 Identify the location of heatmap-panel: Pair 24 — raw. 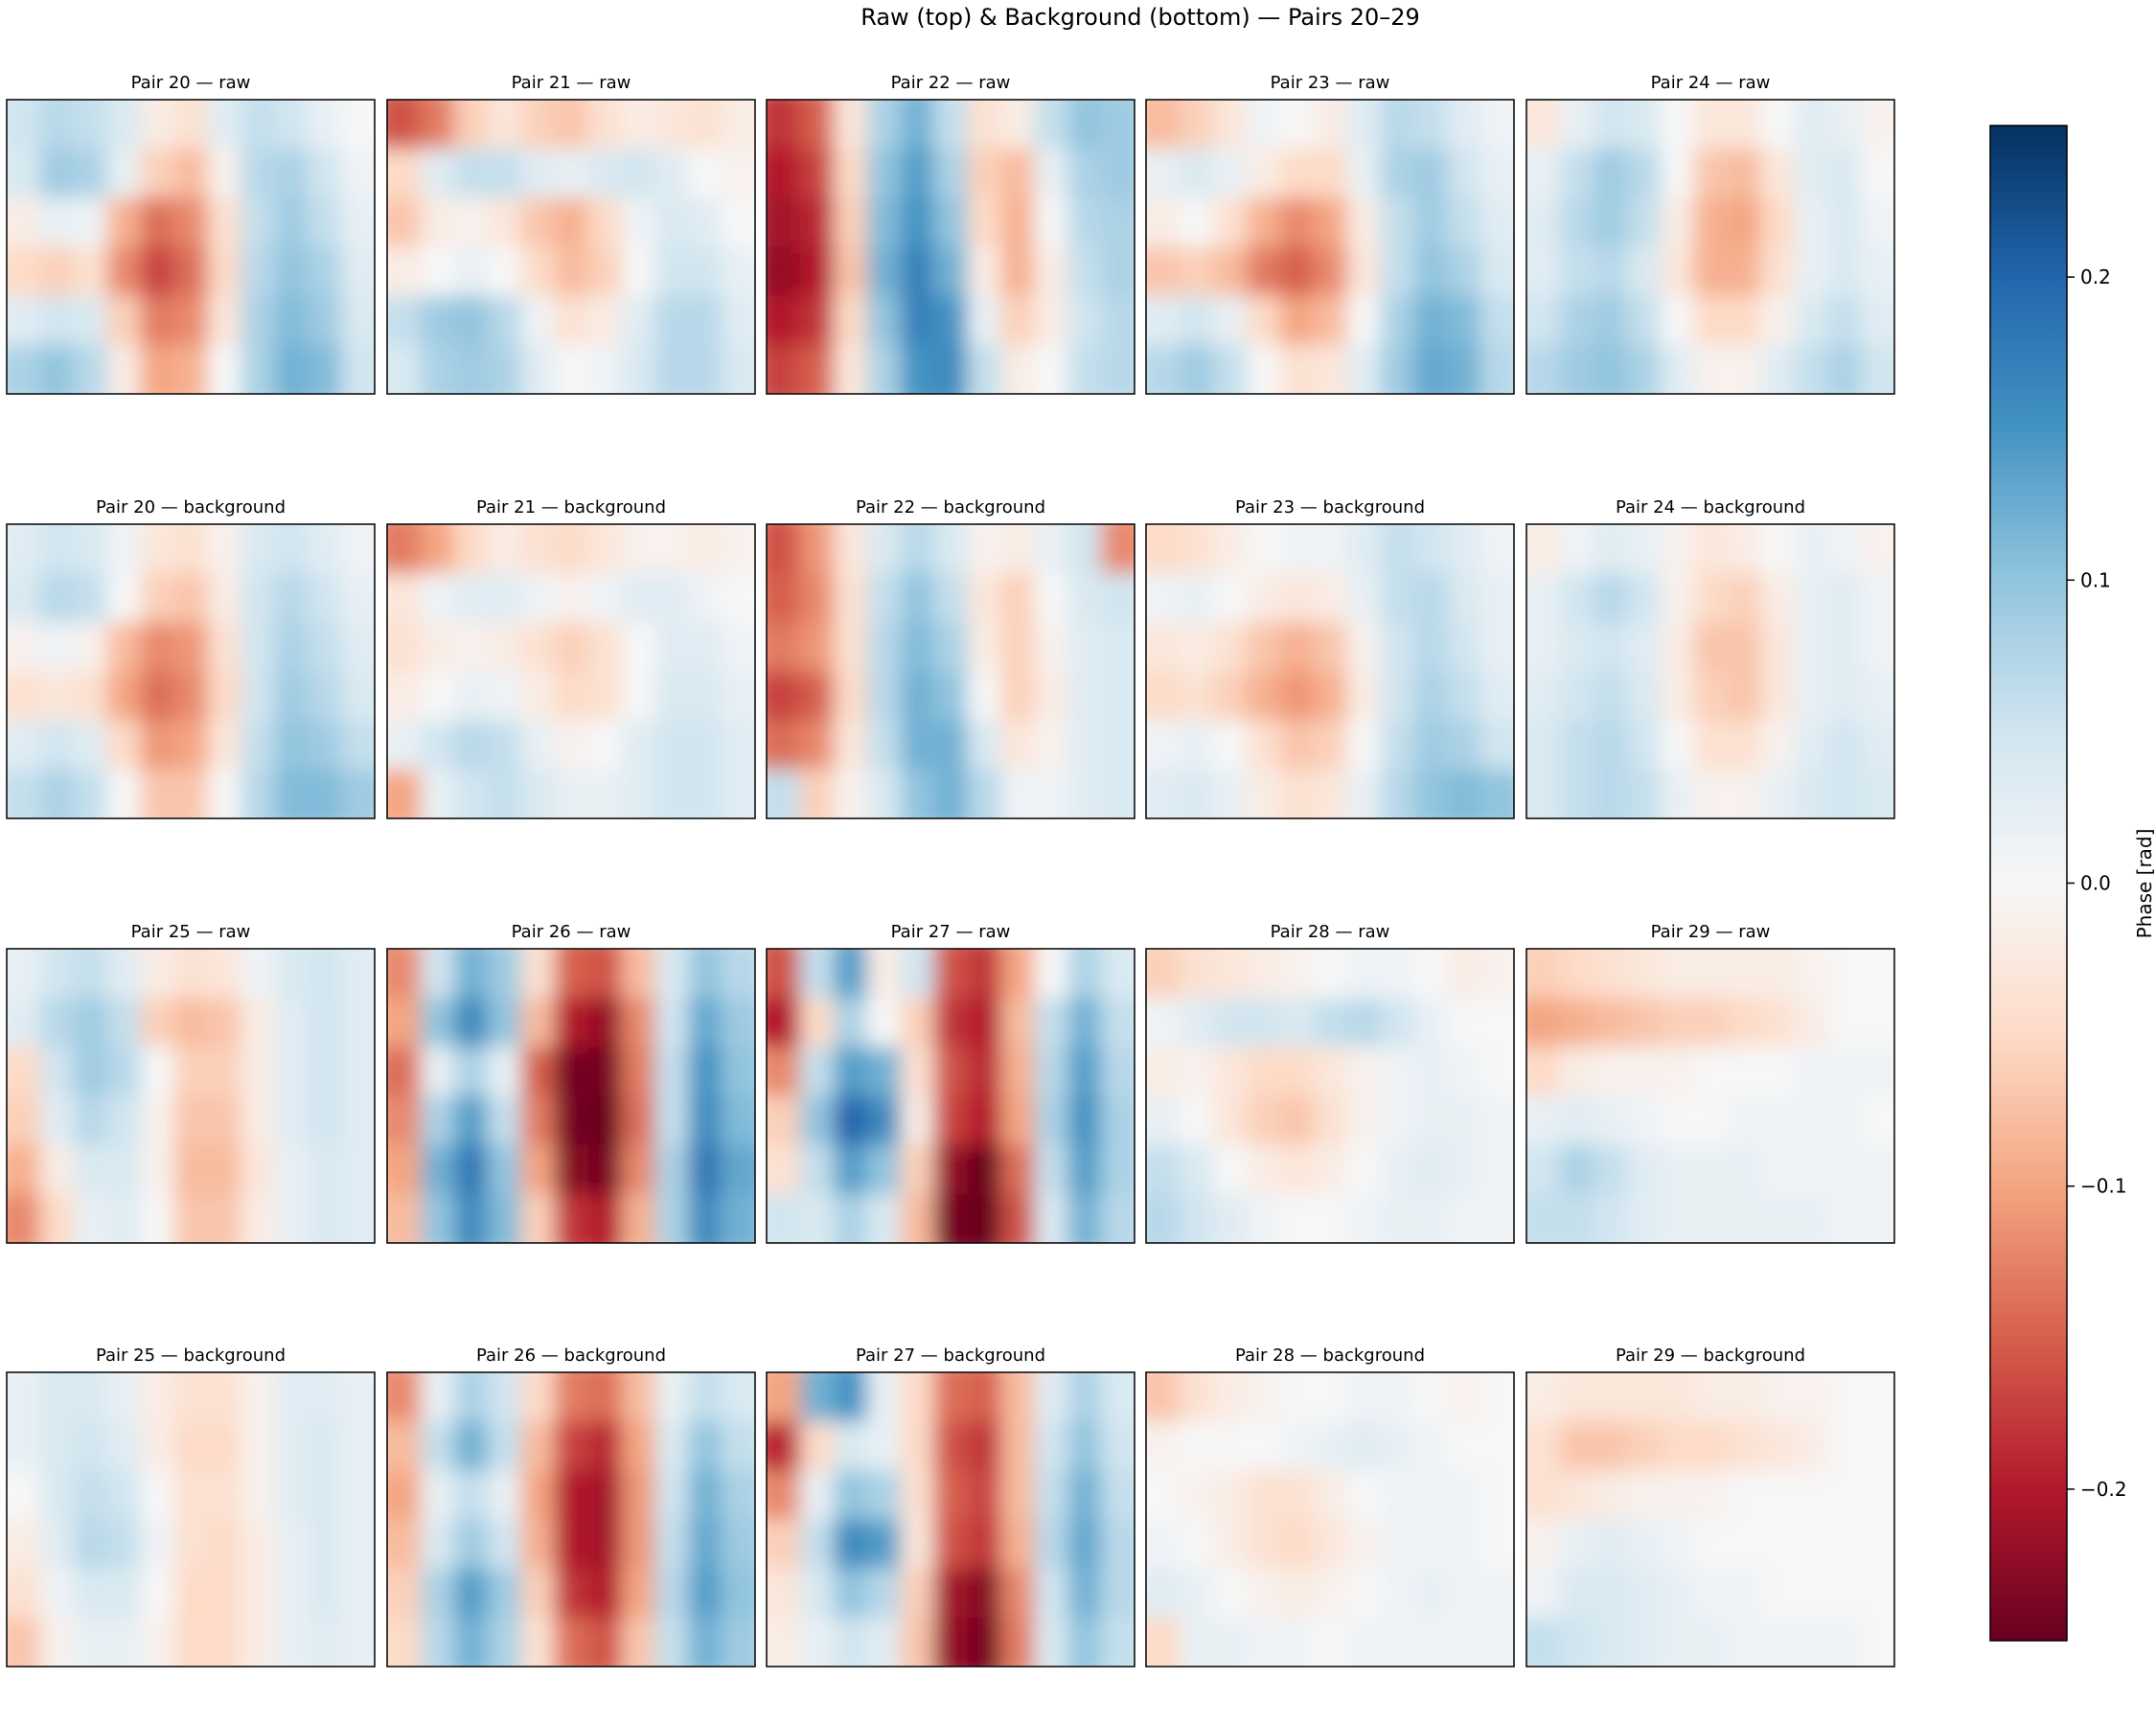
(1710, 234).